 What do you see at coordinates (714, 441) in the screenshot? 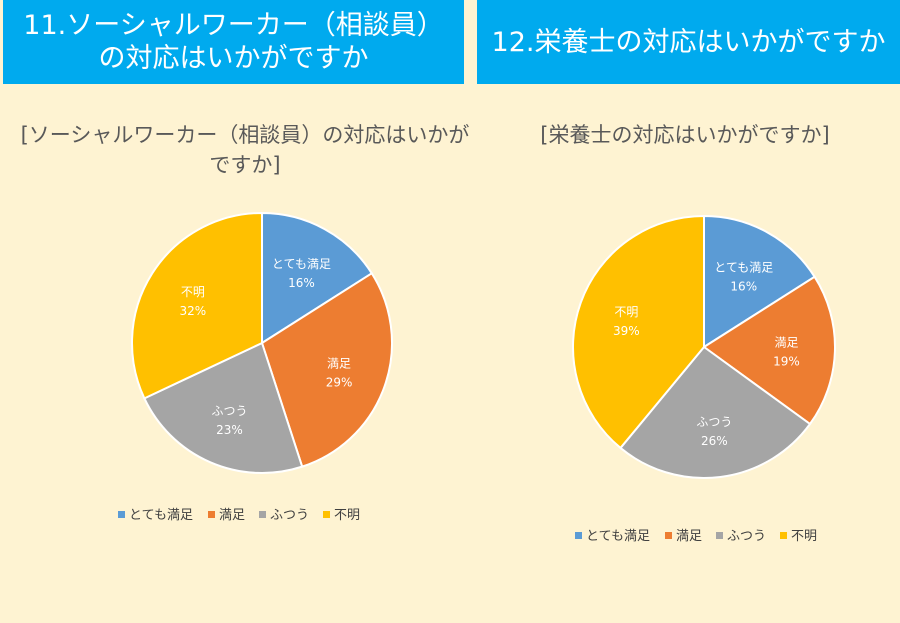
I see `nut-slice-value-label-2: 26%` at bounding box center [714, 441].